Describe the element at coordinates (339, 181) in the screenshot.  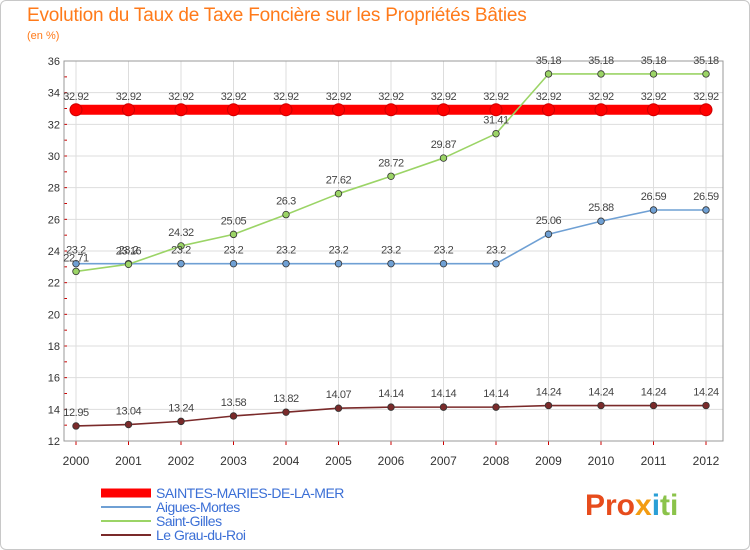
I see `data-label: 27.62` at that location.